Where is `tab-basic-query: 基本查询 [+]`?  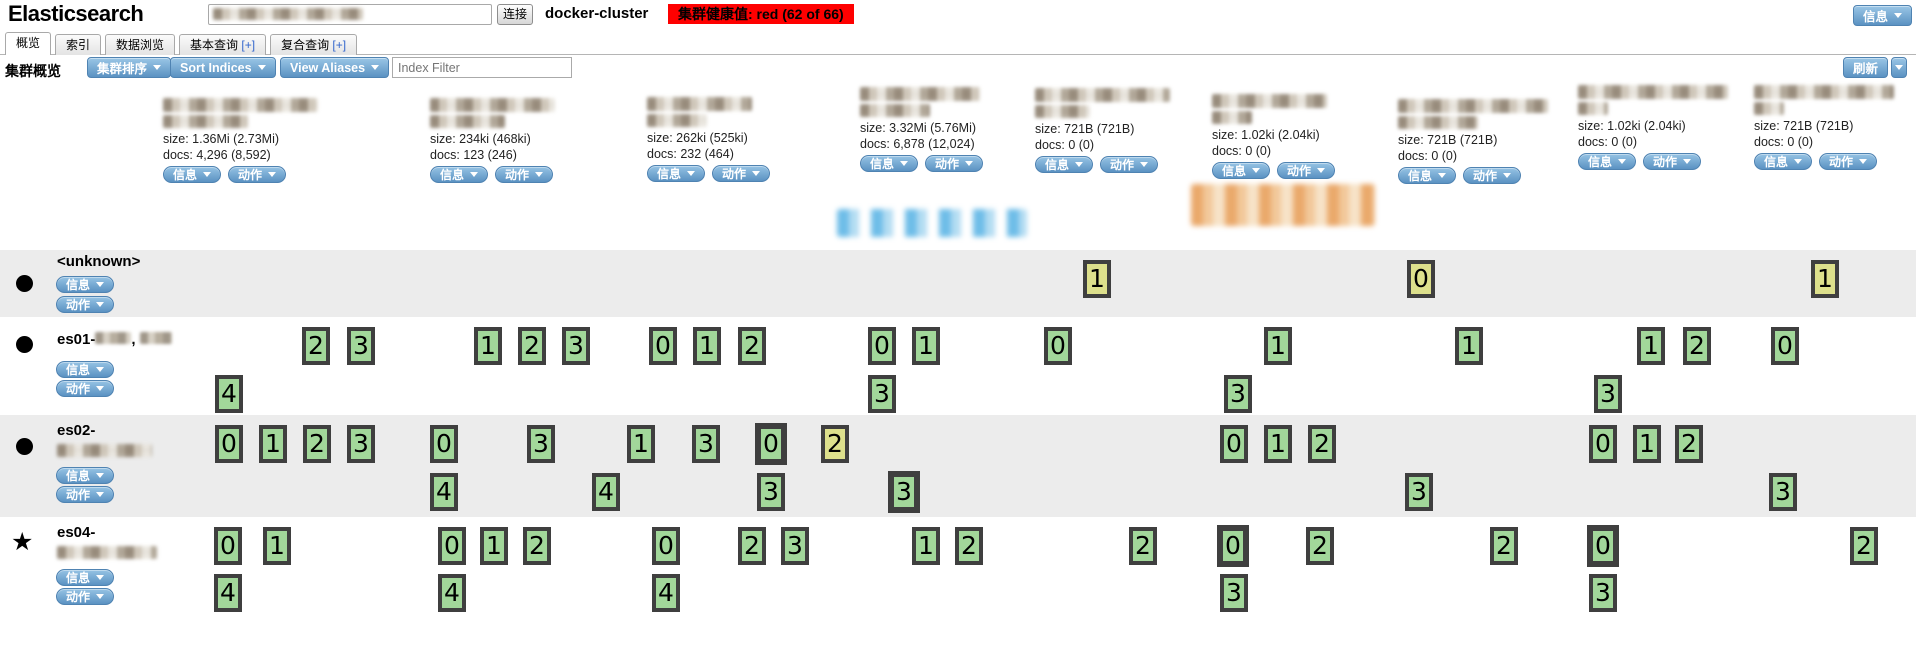 tab-basic-query: 基本查询 [+] is located at coordinates (223, 45).